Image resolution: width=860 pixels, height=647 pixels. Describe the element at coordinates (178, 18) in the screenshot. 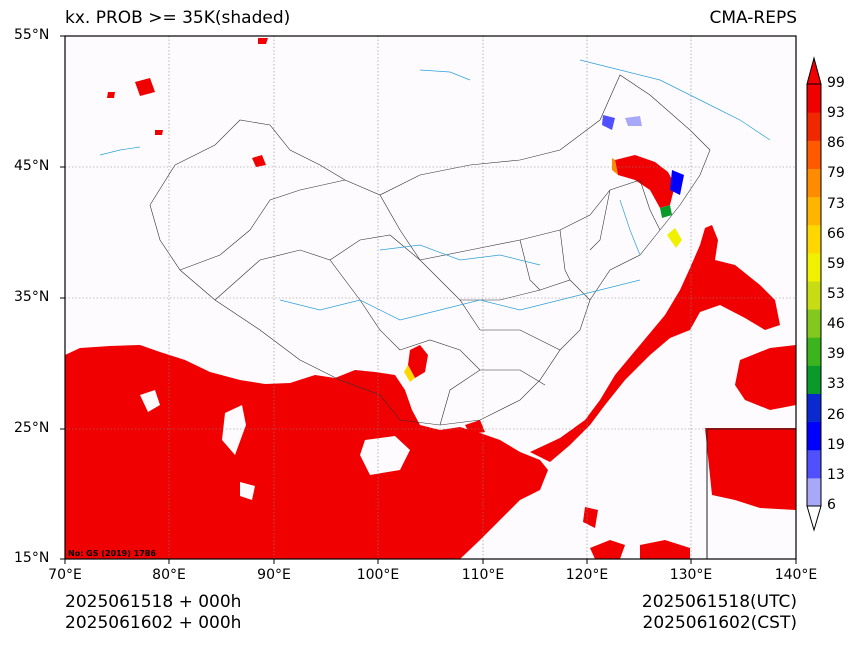

I see `map-title: kx. PROB >= 35K(shaded)` at that location.